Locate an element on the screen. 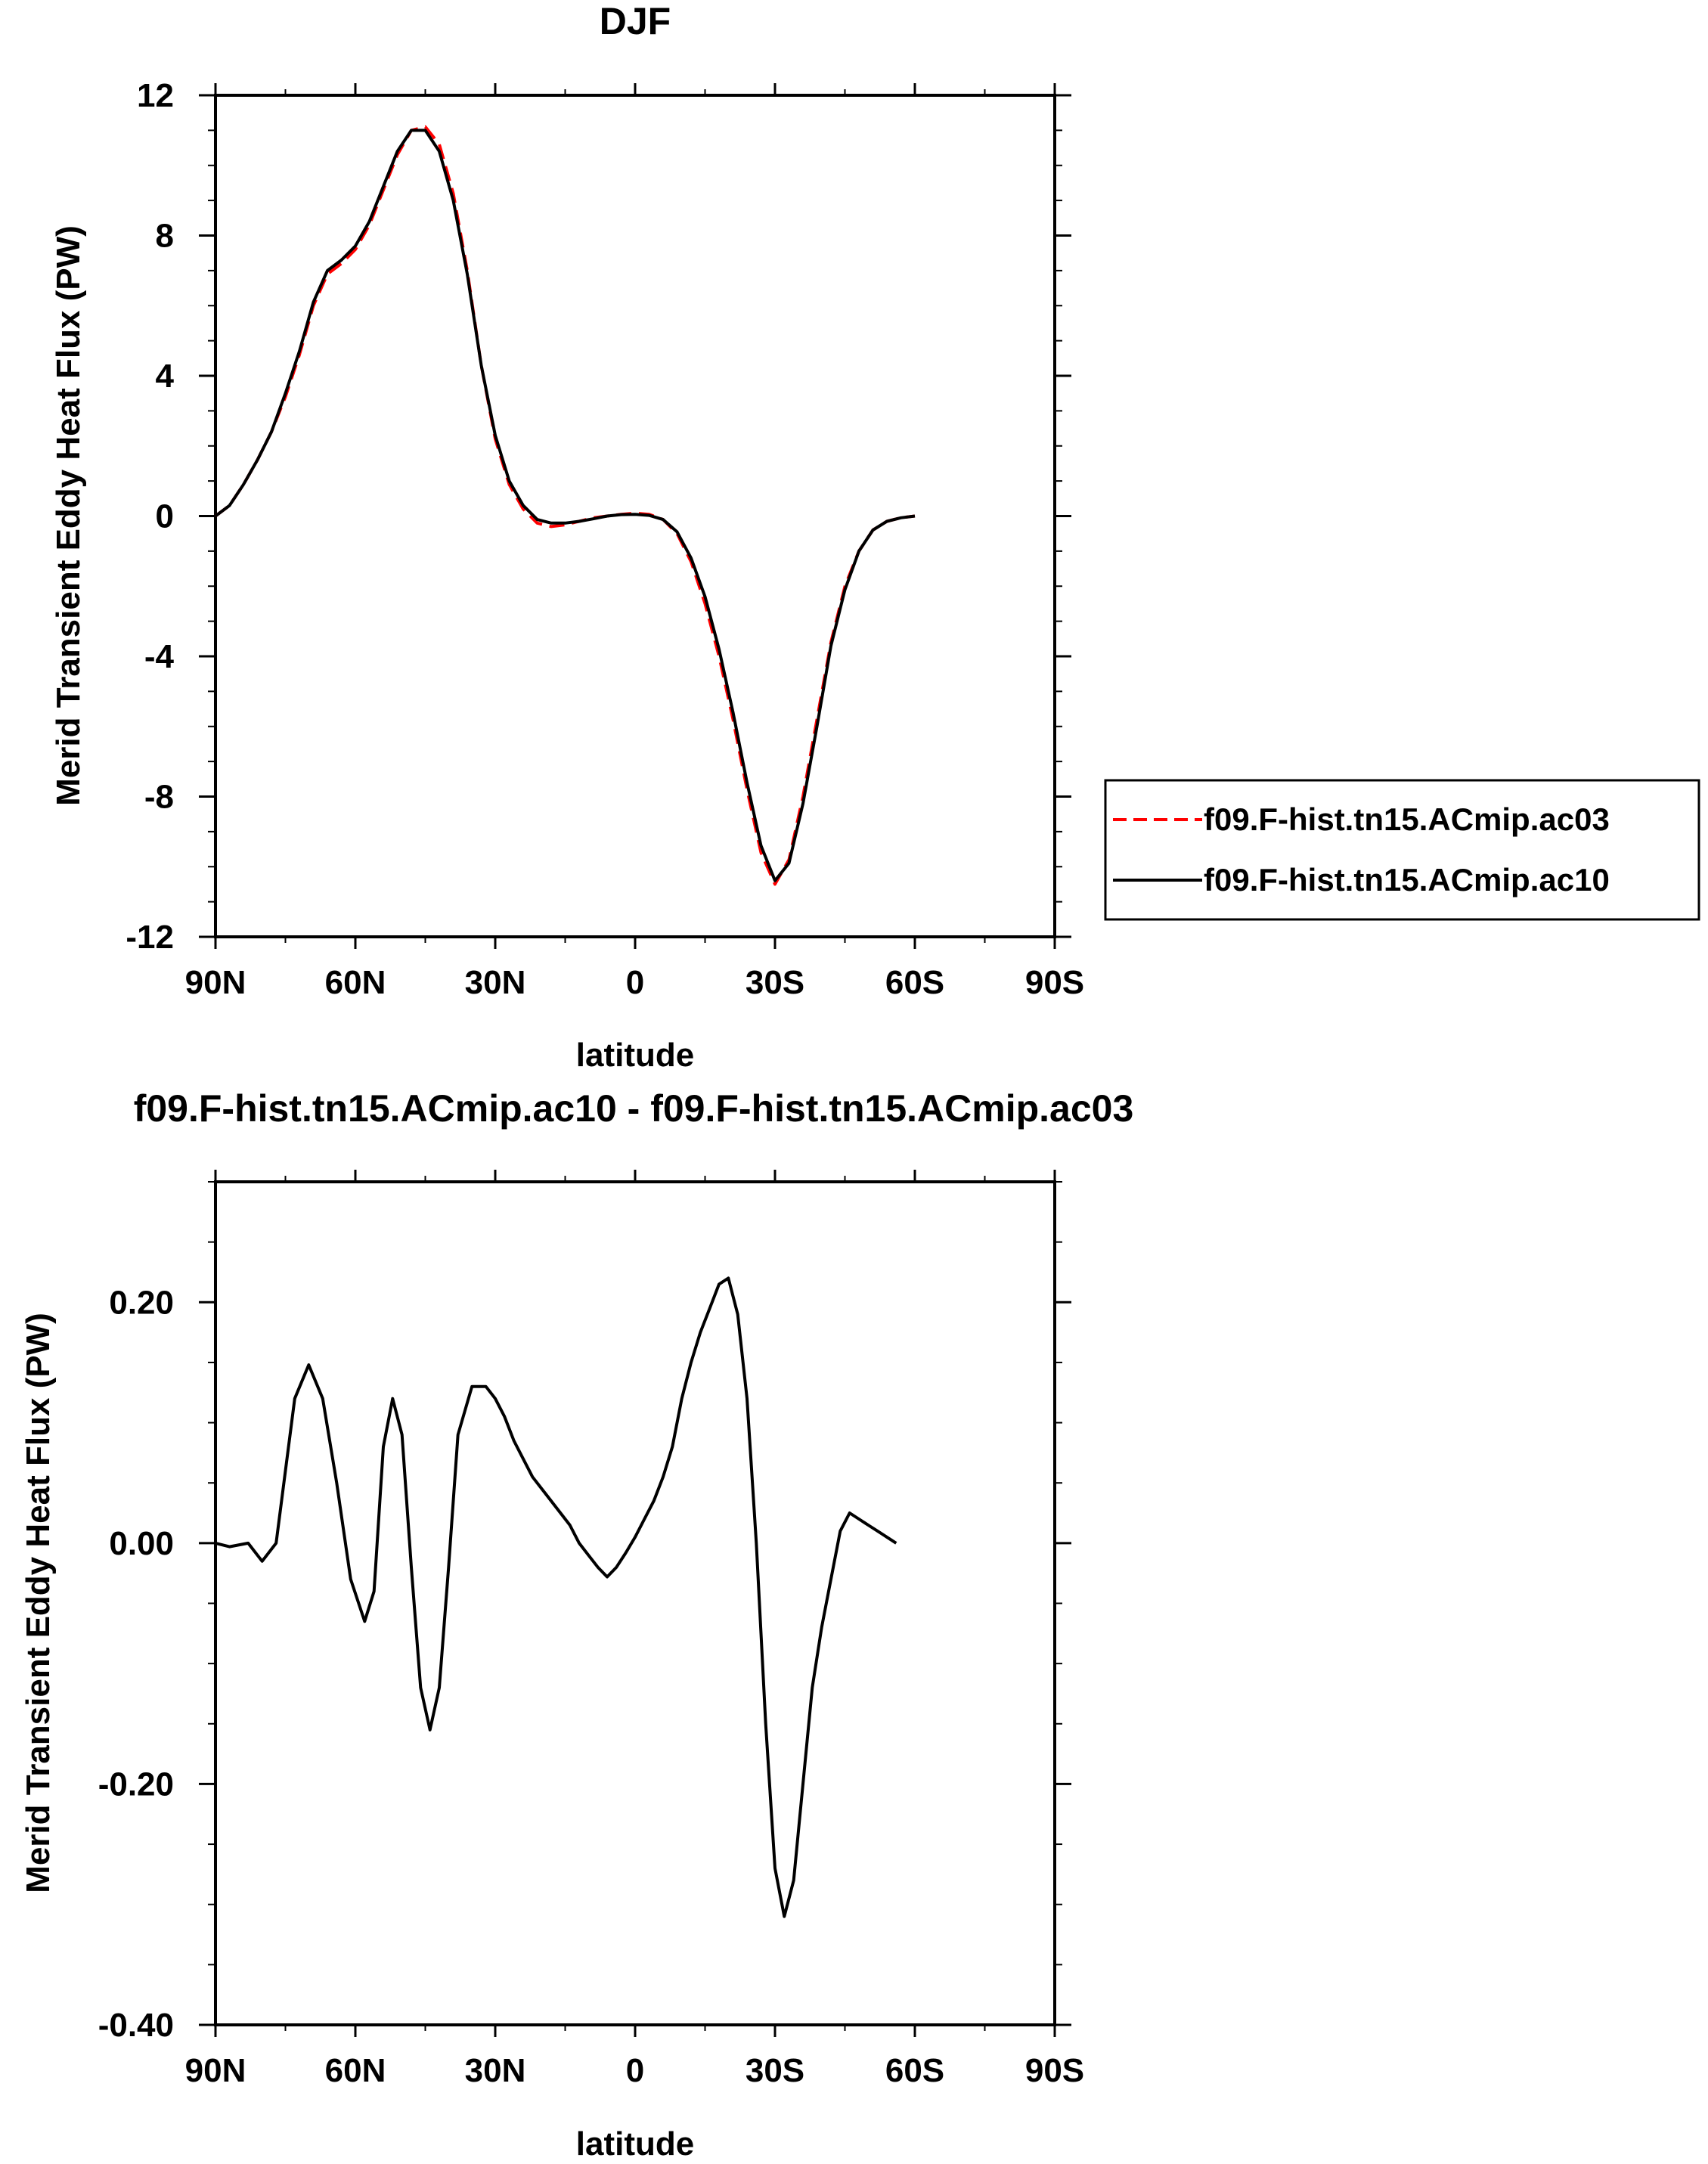 This screenshot has width=1708, height=2164. y-tick-label: -4 is located at coordinates (159, 657).